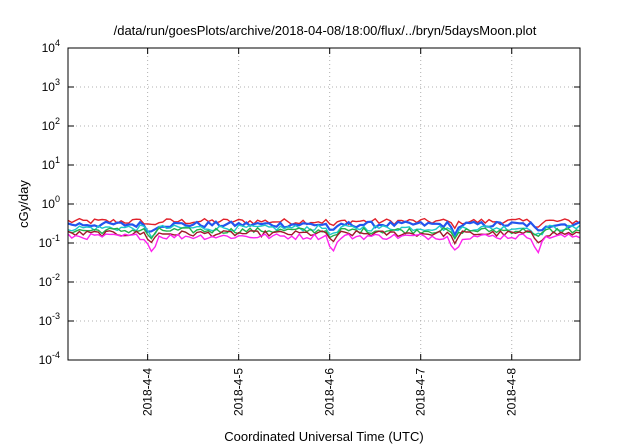  What do you see at coordinates (421, 392) in the screenshot?
I see `x-tick-label: 2018-4-7` at bounding box center [421, 392].